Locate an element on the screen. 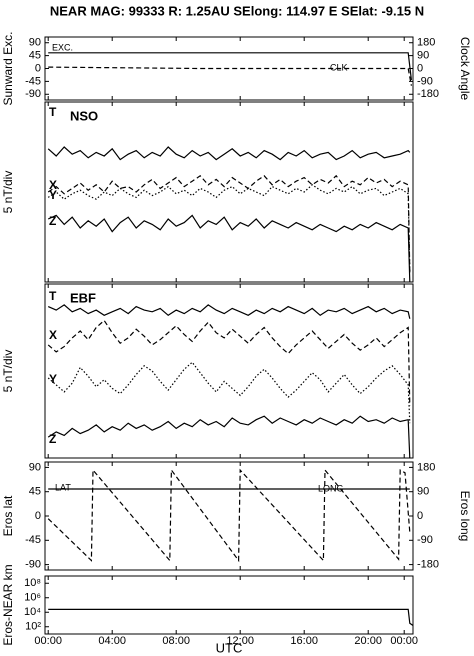 The image size is (474, 656). y2-axis-label: Clock Angle is located at coordinates (465, 69).